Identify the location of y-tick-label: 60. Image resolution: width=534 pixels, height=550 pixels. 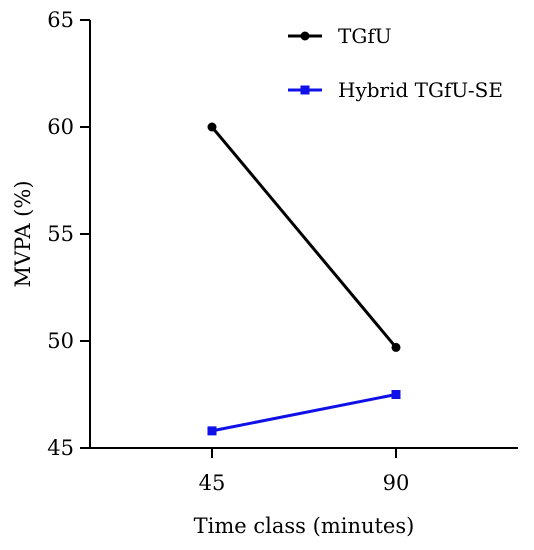
(60, 127).